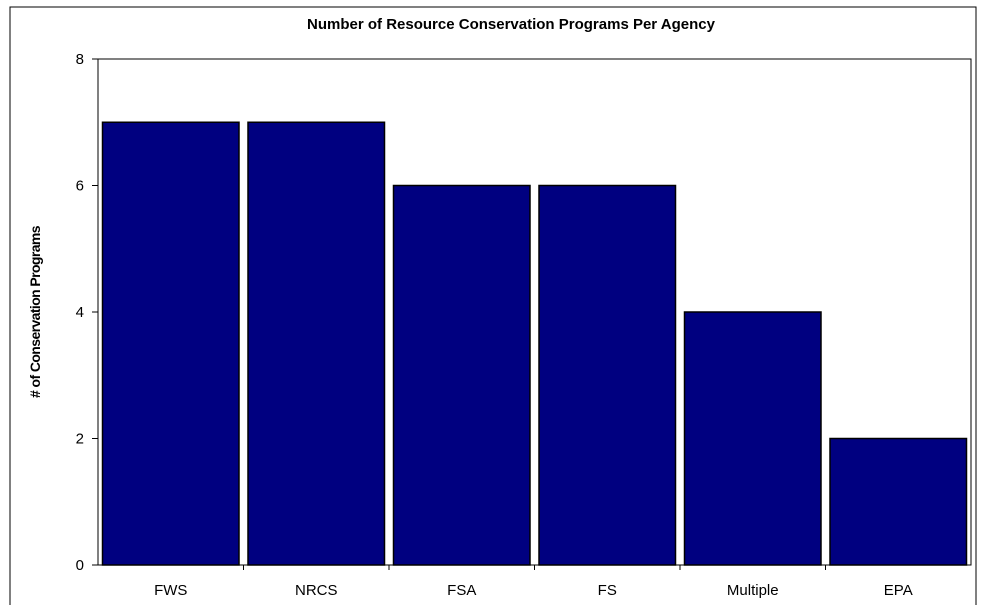 Image resolution: width=982 pixels, height=605 pixels. Describe the element at coordinates (170, 590) in the screenshot. I see `x-tick-label: FWS` at that location.